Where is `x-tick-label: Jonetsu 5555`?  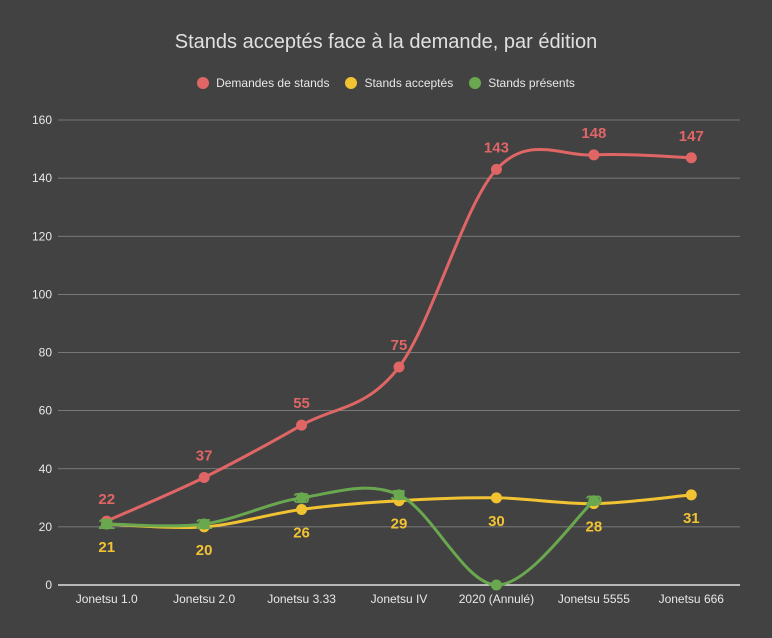
x-tick-label: Jonetsu 5555 is located at coordinates (594, 599).